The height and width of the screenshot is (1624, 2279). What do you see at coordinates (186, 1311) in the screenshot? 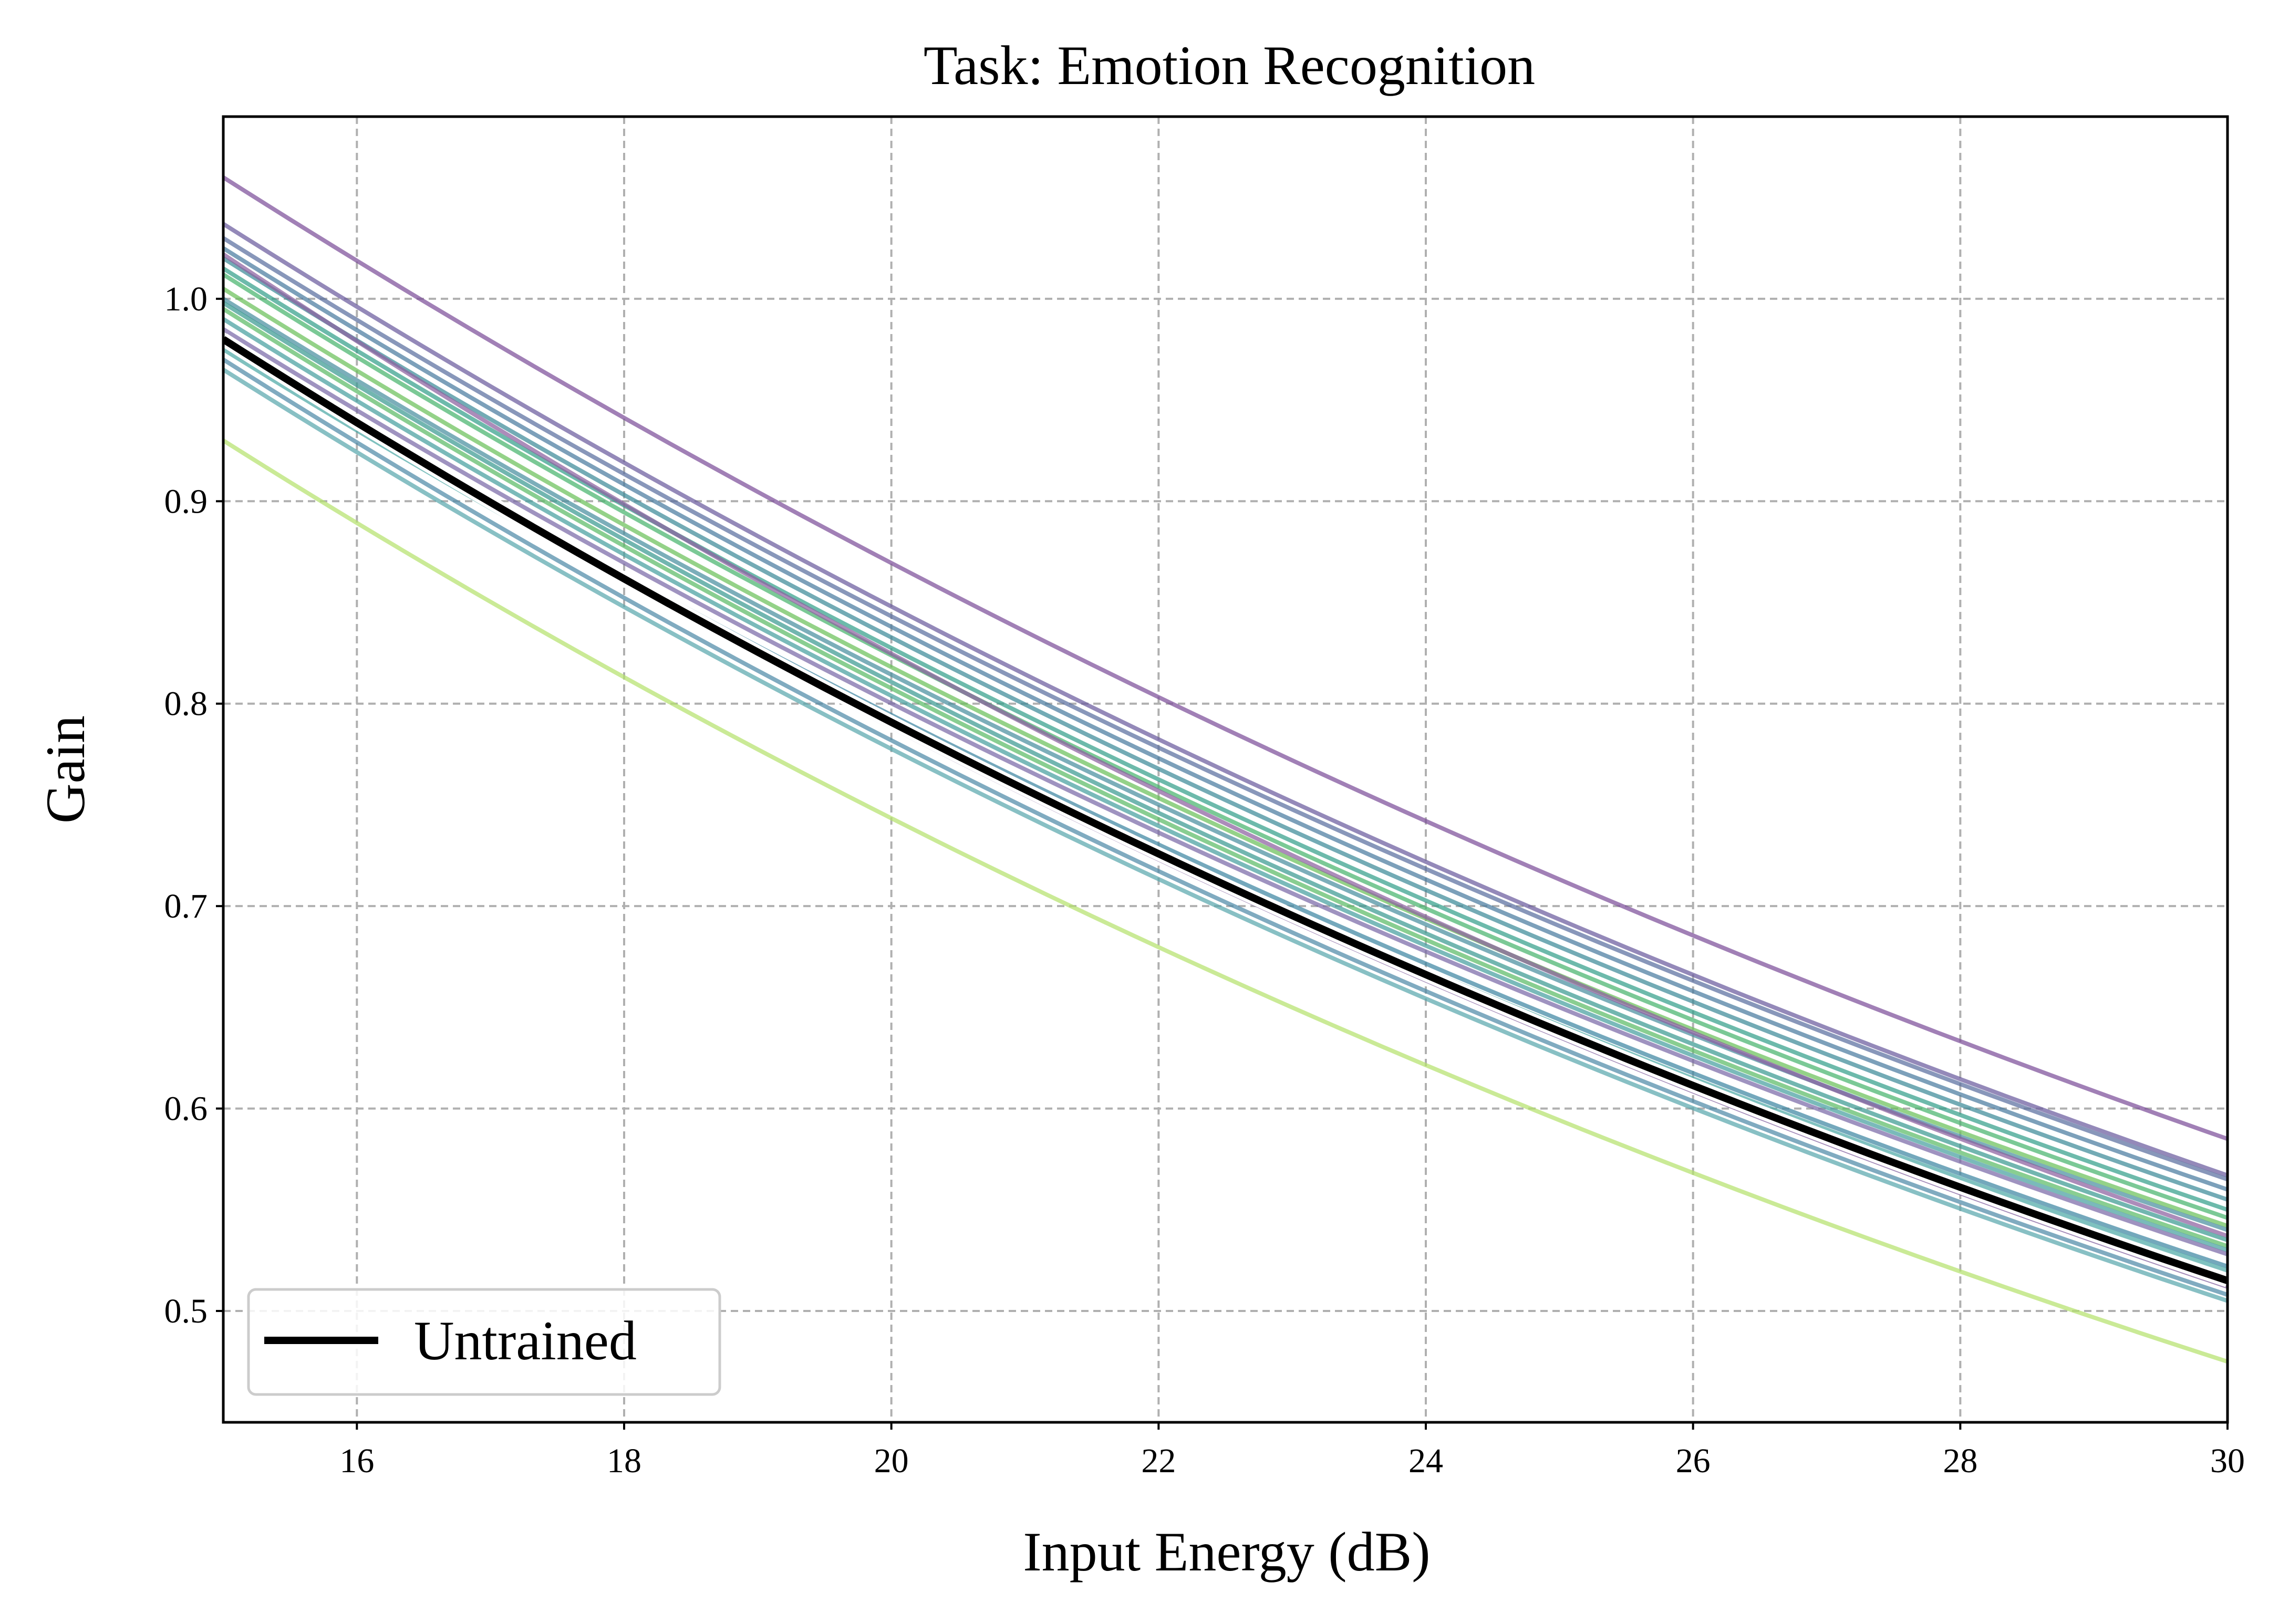
I see `y-tick-label: 0.5` at bounding box center [186, 1311].